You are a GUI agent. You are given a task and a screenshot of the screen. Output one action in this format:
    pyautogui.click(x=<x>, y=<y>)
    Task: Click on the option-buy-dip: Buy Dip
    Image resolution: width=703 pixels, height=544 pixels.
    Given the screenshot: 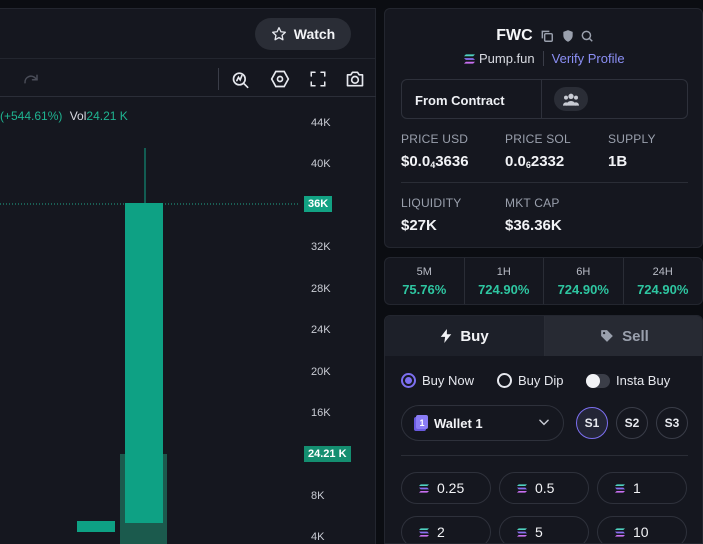 What is the action you would take?
    pyautogui.click(x=530, y=380)
    